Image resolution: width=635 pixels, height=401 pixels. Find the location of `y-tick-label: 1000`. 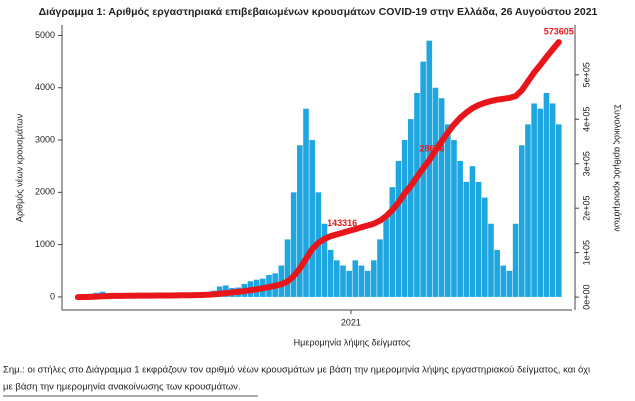

y-tick-label: 1000 is located at coordinates (45, 244).